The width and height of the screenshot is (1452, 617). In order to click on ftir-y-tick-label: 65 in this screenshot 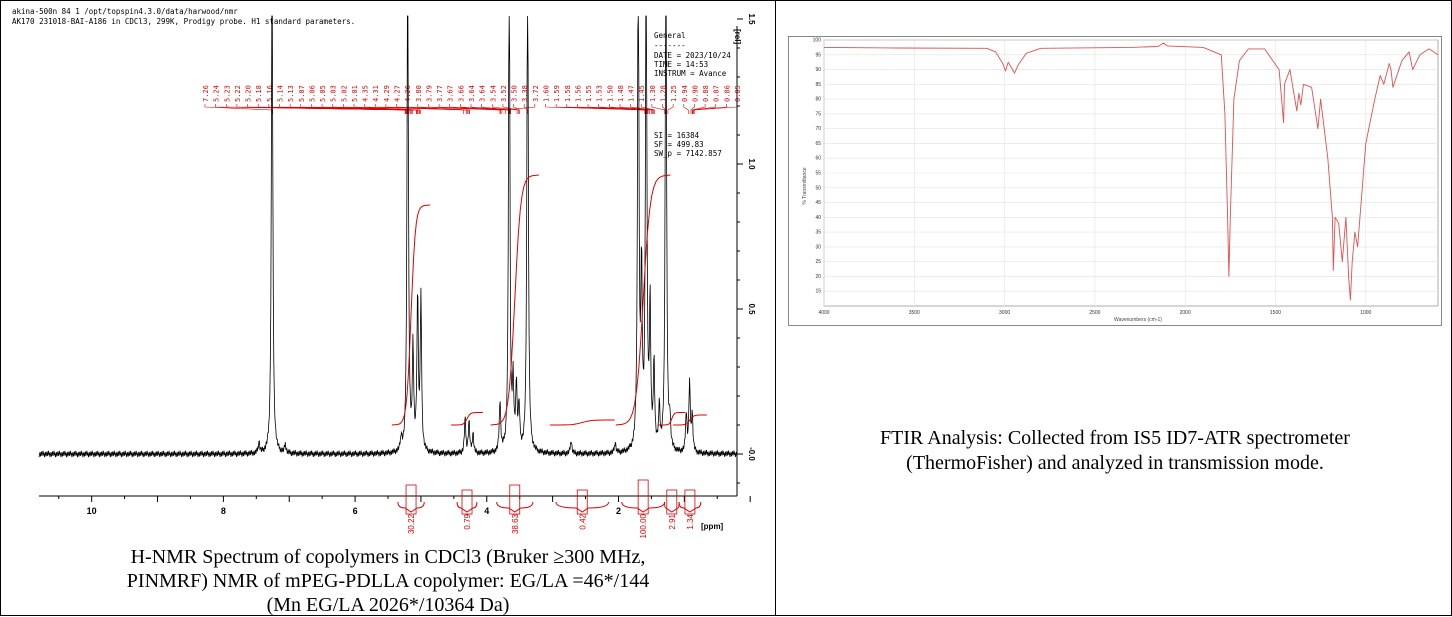, I will do `click(818, 144)`.